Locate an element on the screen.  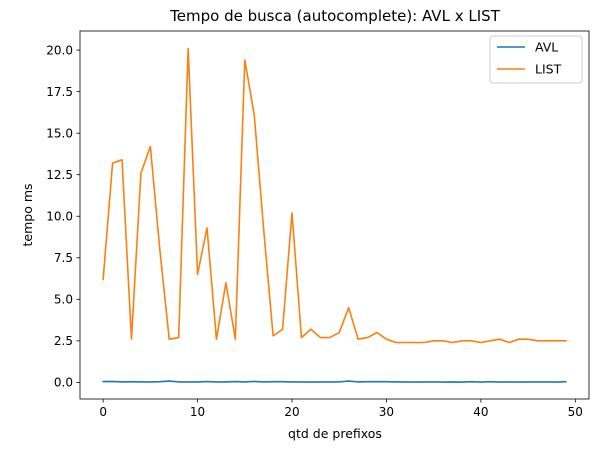
x-tick-label: 50 is located at coordinates (575, 412).